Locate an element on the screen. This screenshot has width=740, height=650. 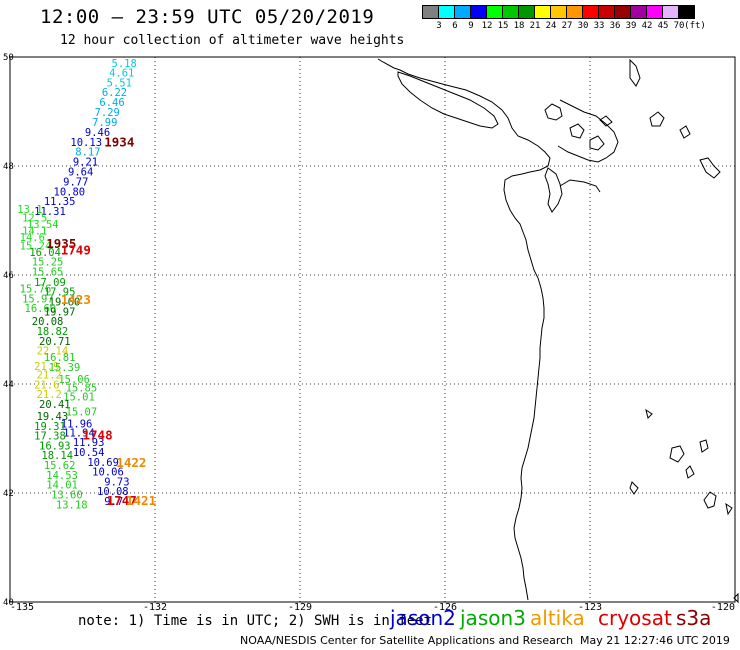
wave-height-value: 15.01 is located at coordinates (79, 397).